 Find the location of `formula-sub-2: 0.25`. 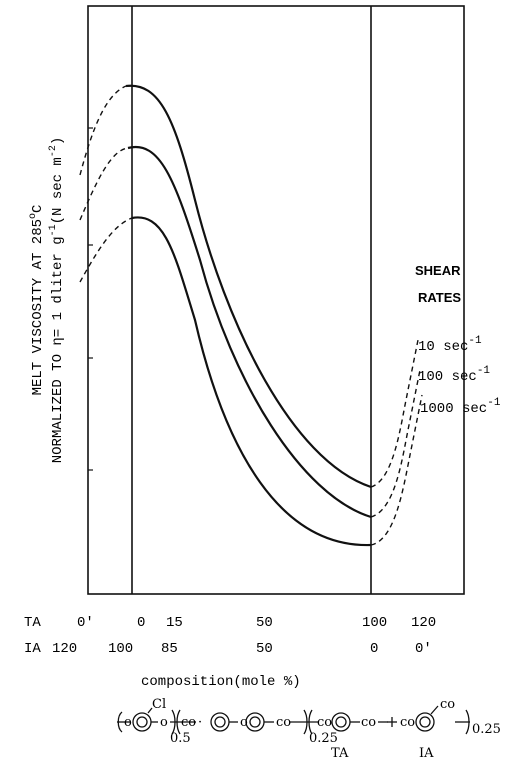

formula-sub-2: 0.25 is located at coordinates (486, 729).